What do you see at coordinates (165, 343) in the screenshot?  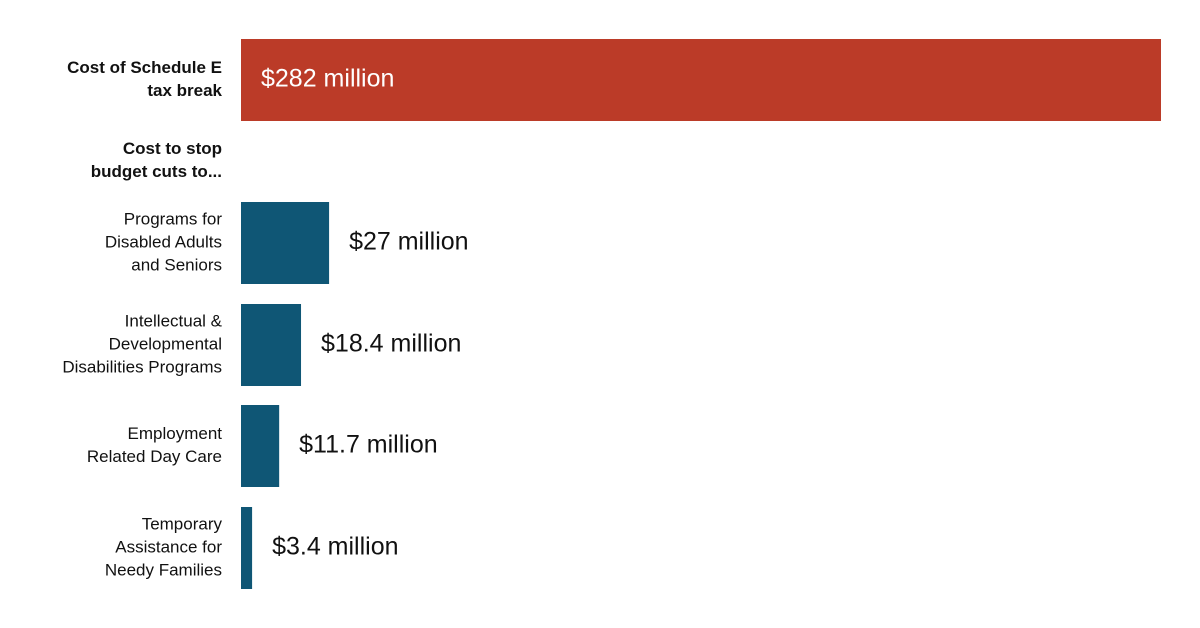 I see `category-label: Developmental` at bounding box center [165, 343].